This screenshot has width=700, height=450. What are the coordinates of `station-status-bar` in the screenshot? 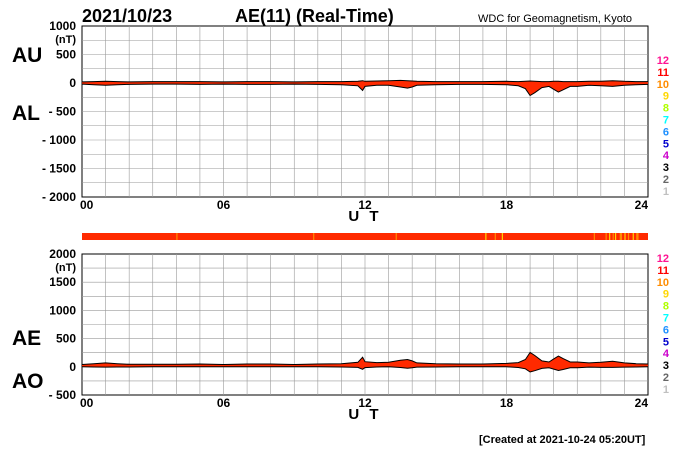 It's located at (365, 236).